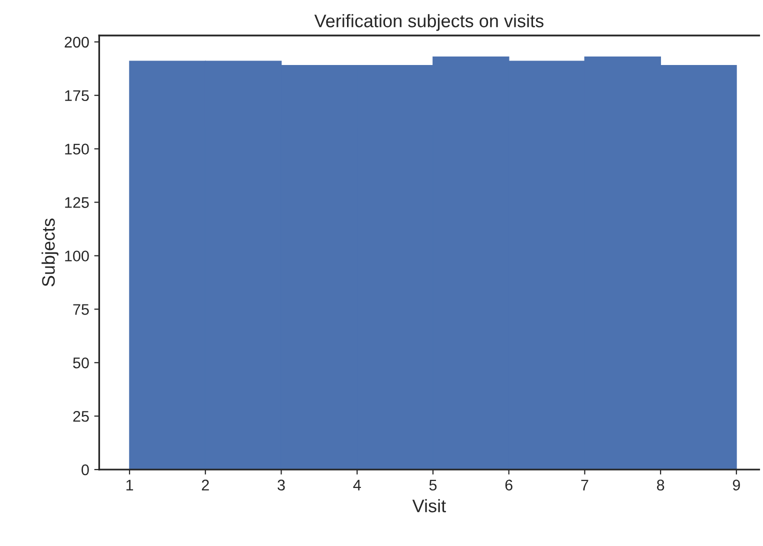 The image size is (763, 546). I want to click on y-tick-label: 125, so click(77, 202).